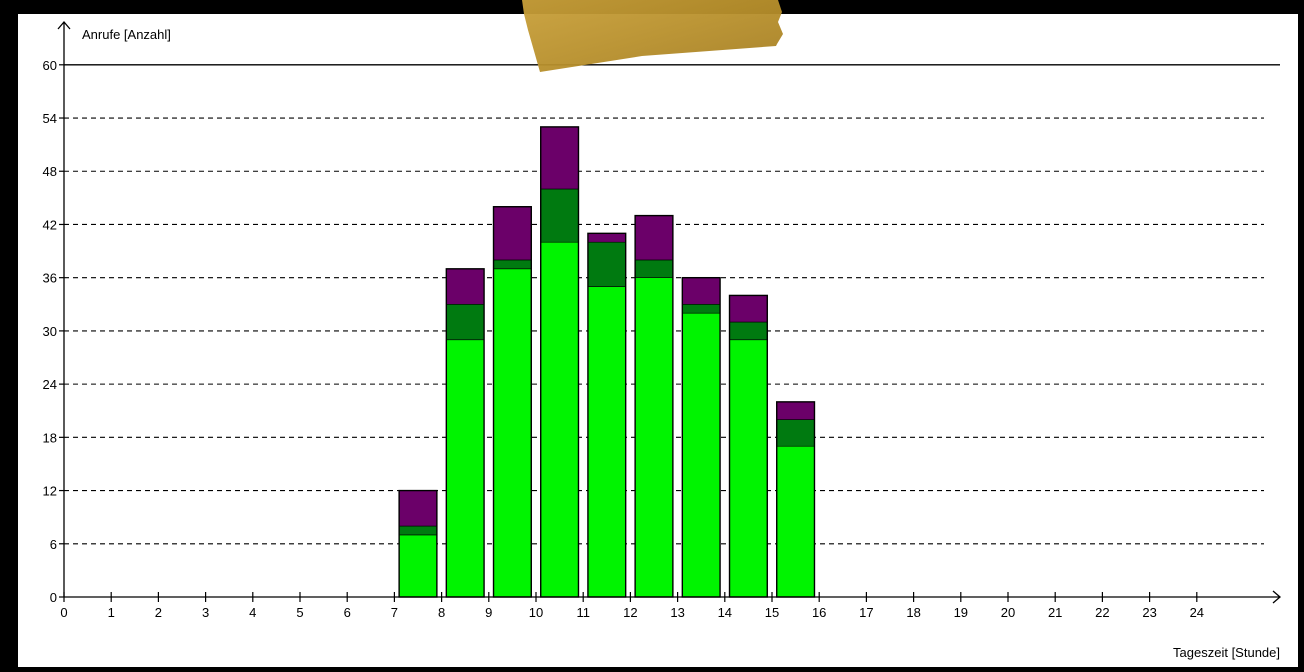 Image resolution: width=1304 pixels, height=672 pixels. Describe the element at coordinates (441, 612) in the screenshot. I see `x-tick-label-8: 8` at that location.